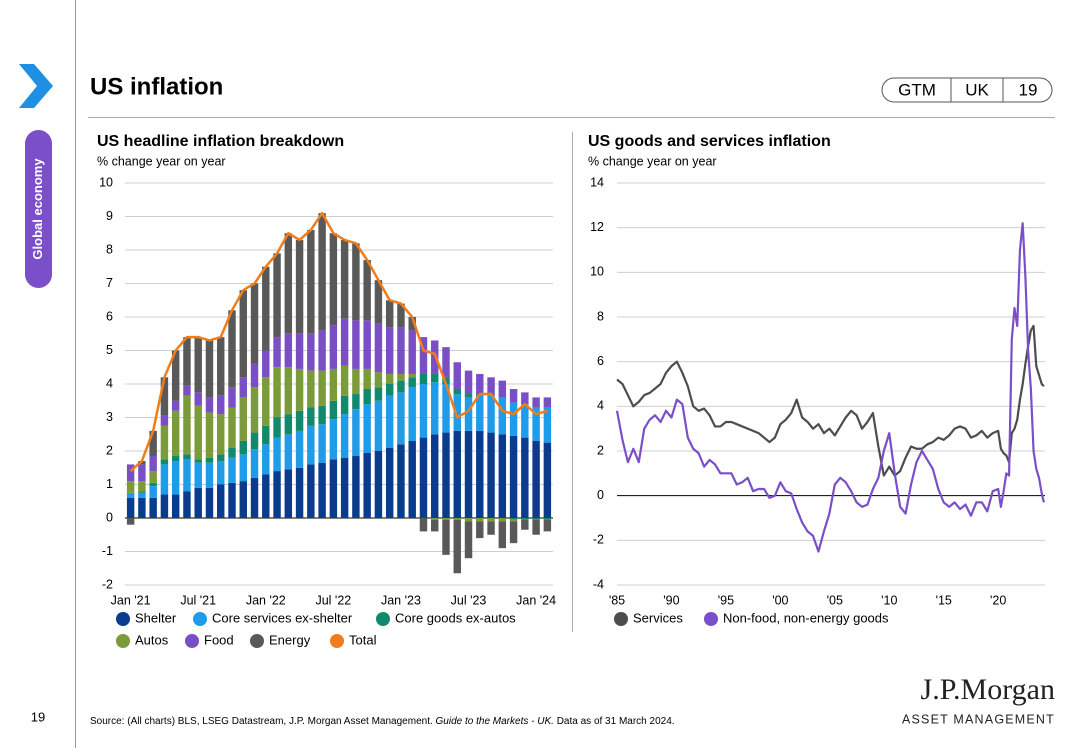 The image size is (1080, 748). I want to click on section-pill, so click(38, 209).